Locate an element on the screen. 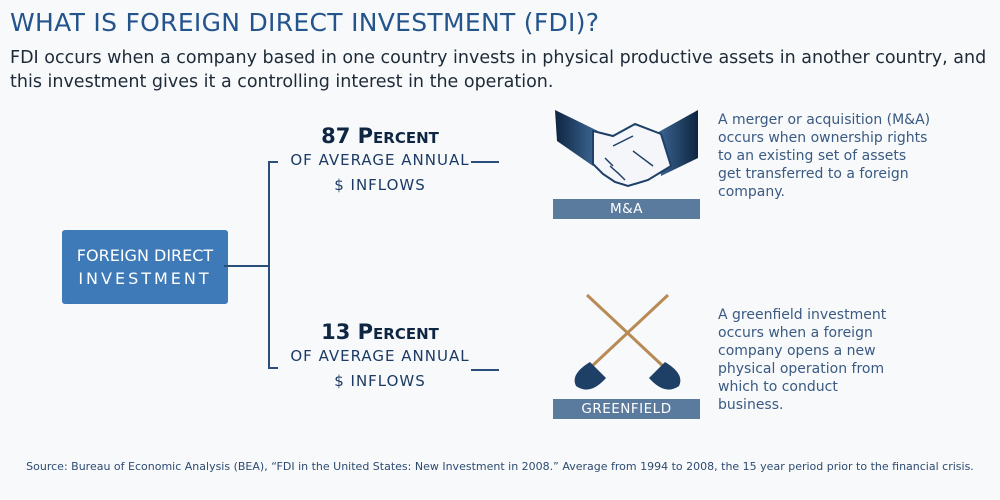  stat-greenfield: 13 Percent OF AVERAGE ANNUAL $ INFLOWS is located at coordinates (380, 357).